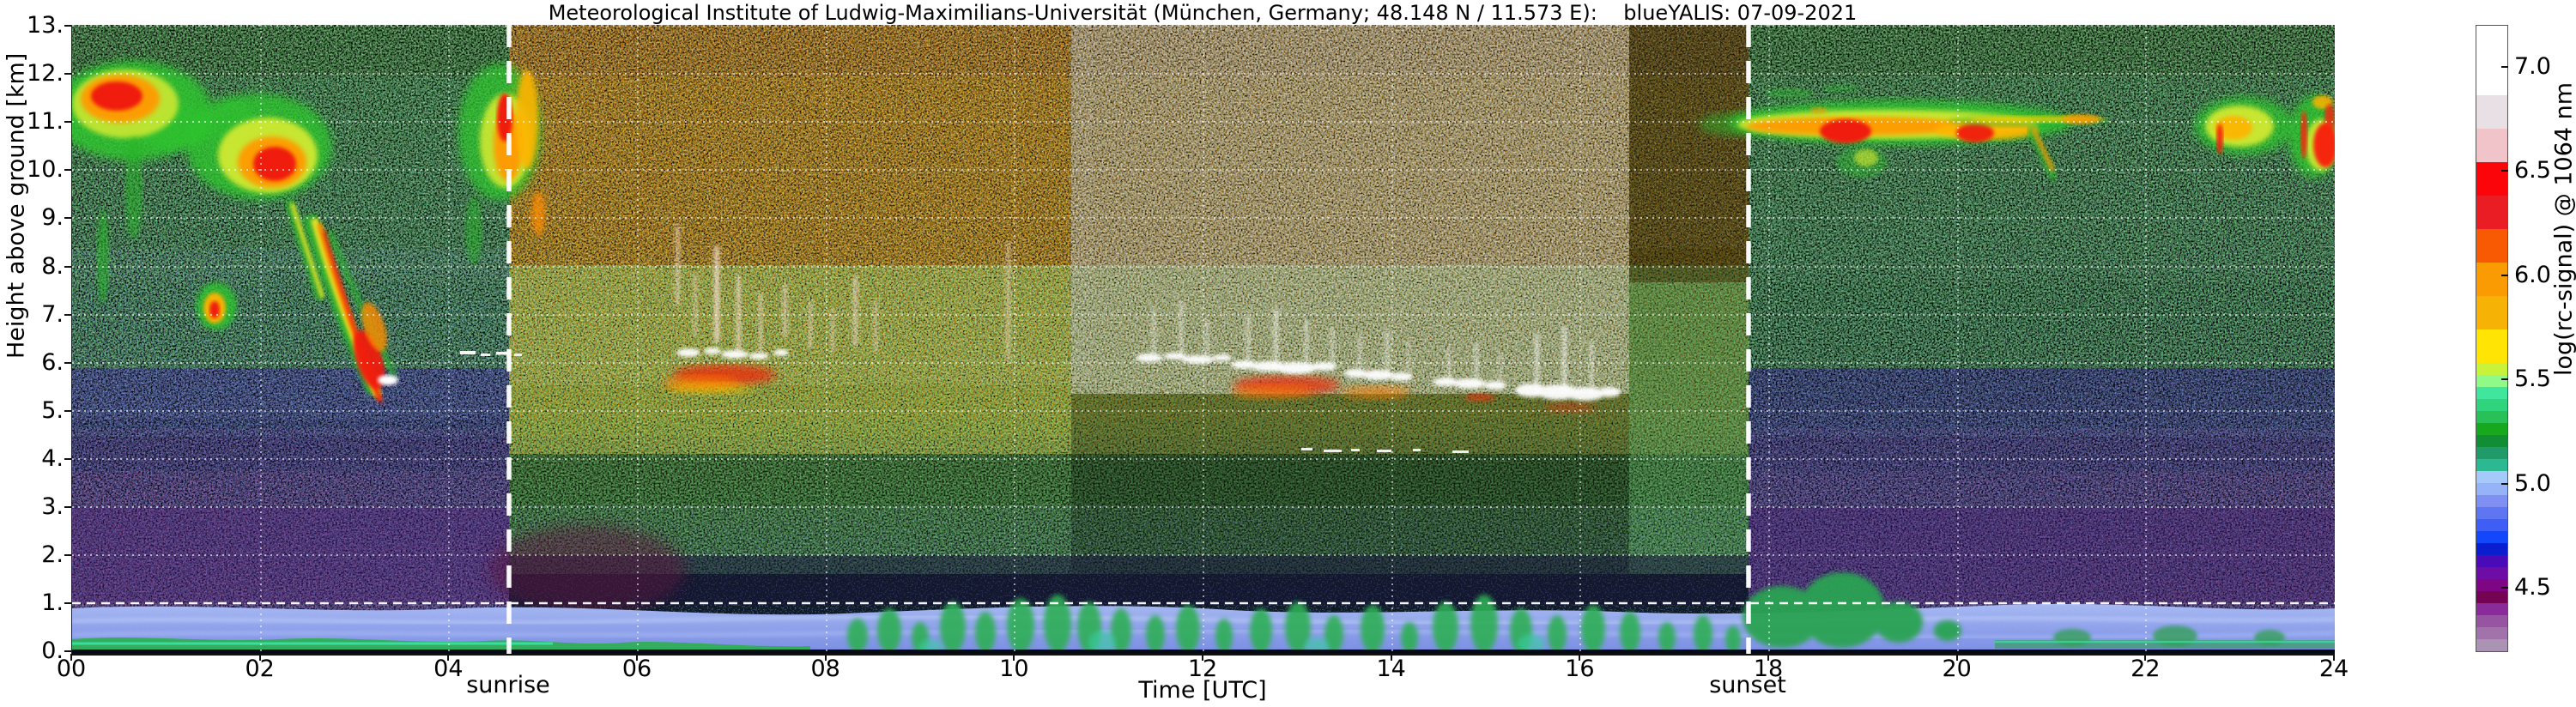 The height and width of the screenshot is (707, 2576). I want to click on y-tick-label: 4., so click(52, 458).